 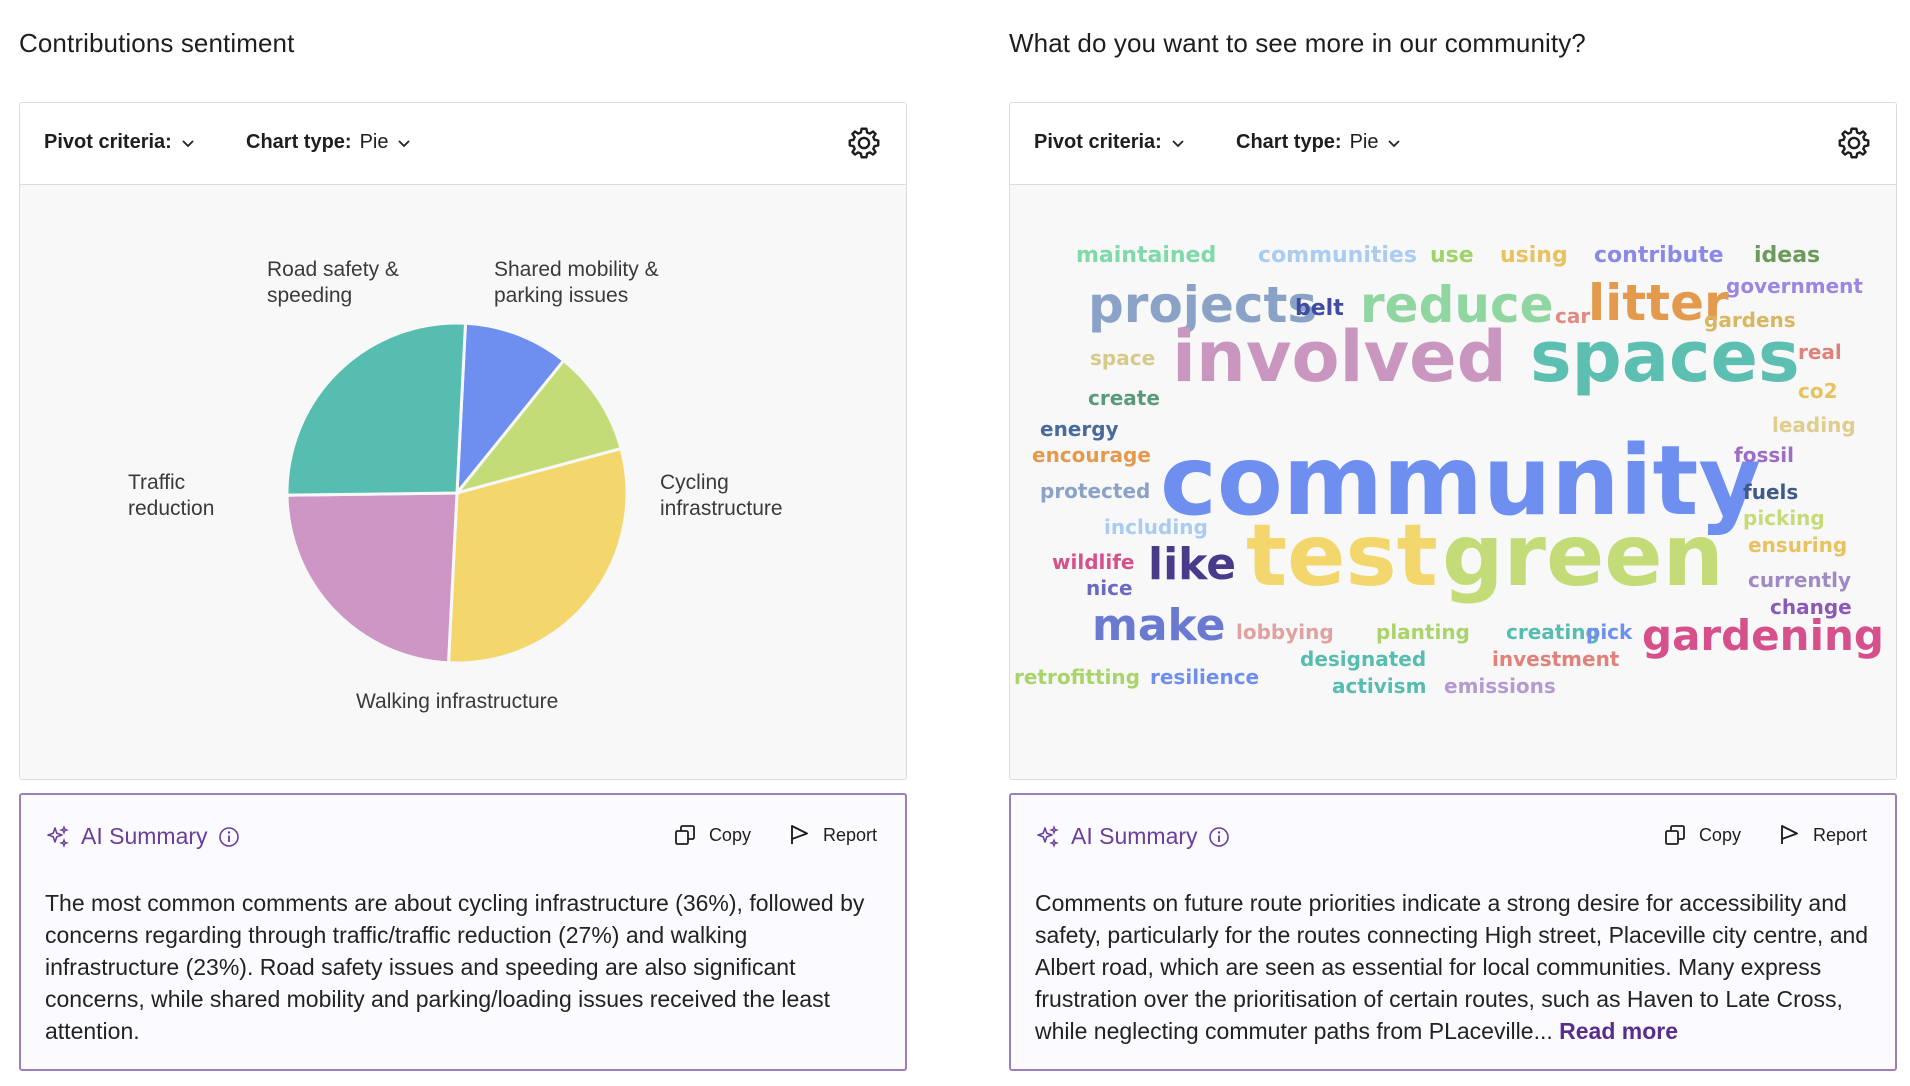 I want to click on word-cloud-term: community, so click(x=1460, y=481).